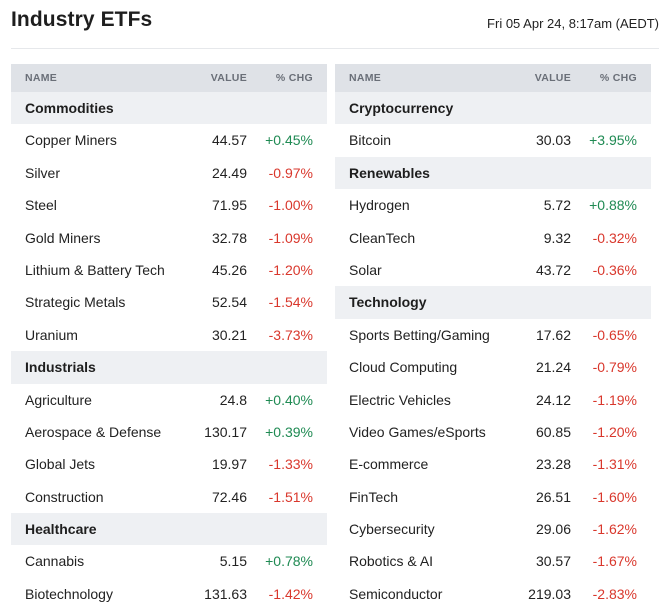  What do you see at coordinates (493, 270) in the screenshot?
I see `table-row: Solar 43.72 -0.36%` at bounding box center [493, 270].